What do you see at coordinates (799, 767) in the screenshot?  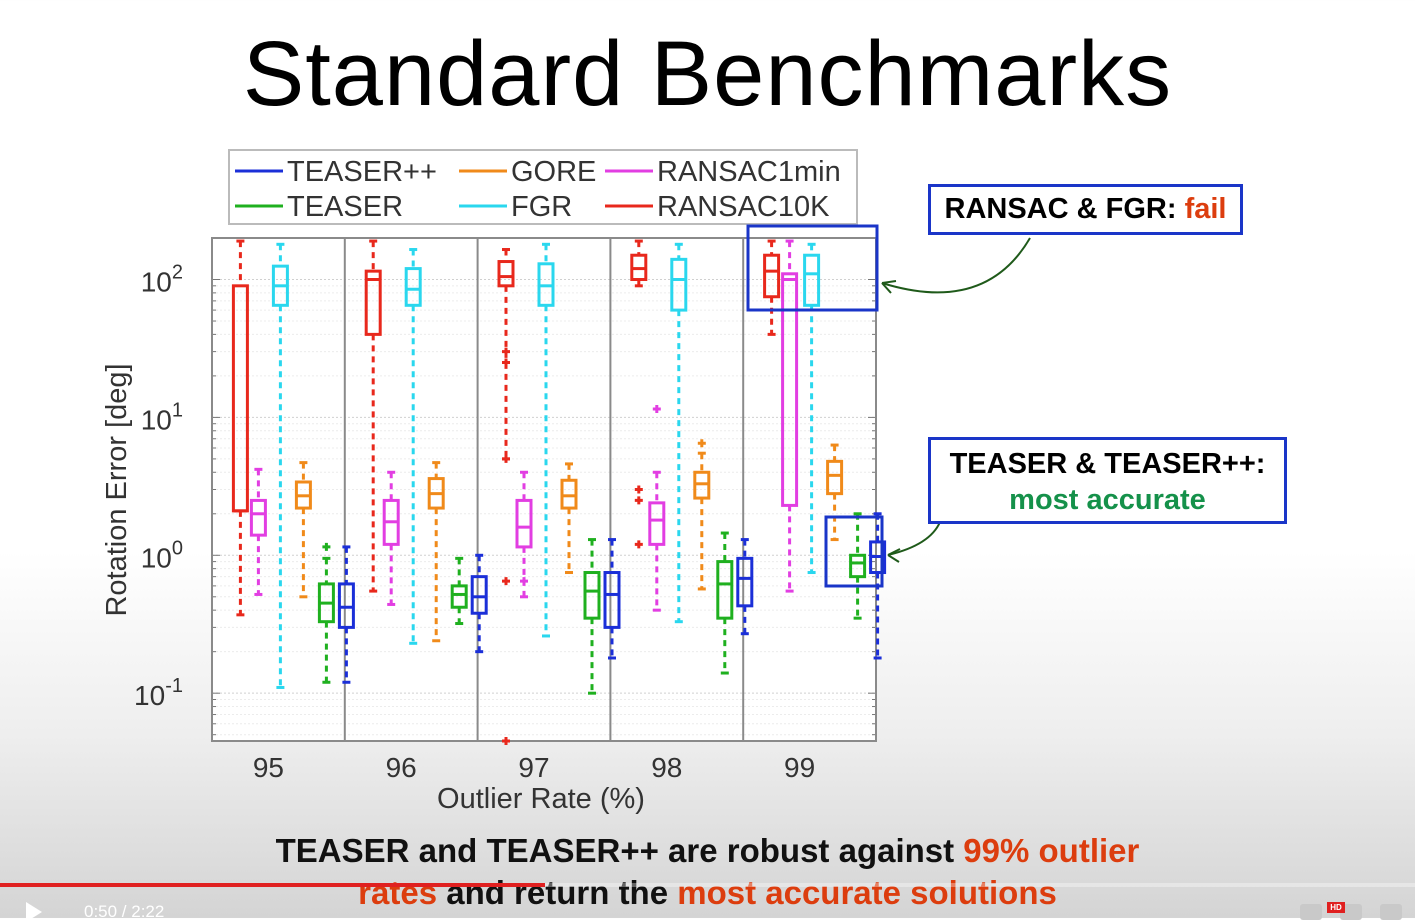 I see `x-tick-label: 99` at bounding box center [799, 767].